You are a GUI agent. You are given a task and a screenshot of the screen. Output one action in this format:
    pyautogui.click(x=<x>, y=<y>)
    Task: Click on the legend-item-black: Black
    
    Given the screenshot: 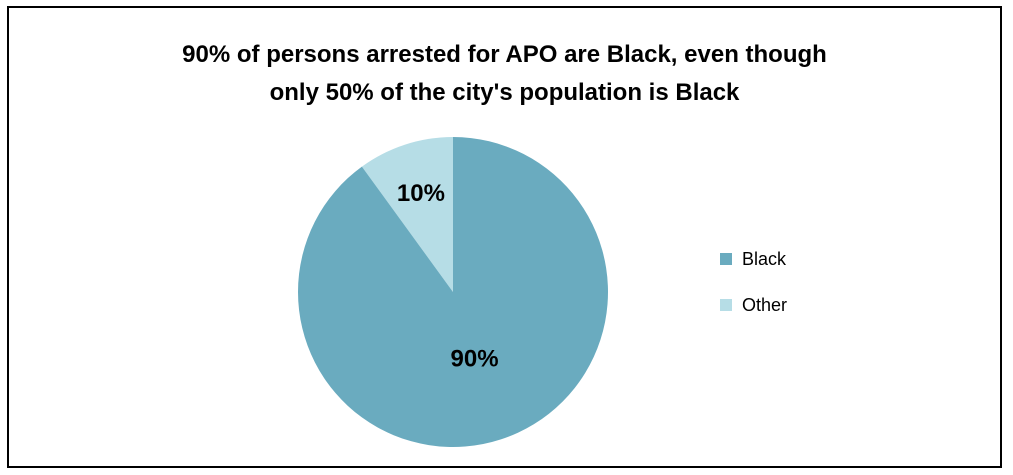 What is the action you would take?
    pyautogui.click(x=753, y=259)
    